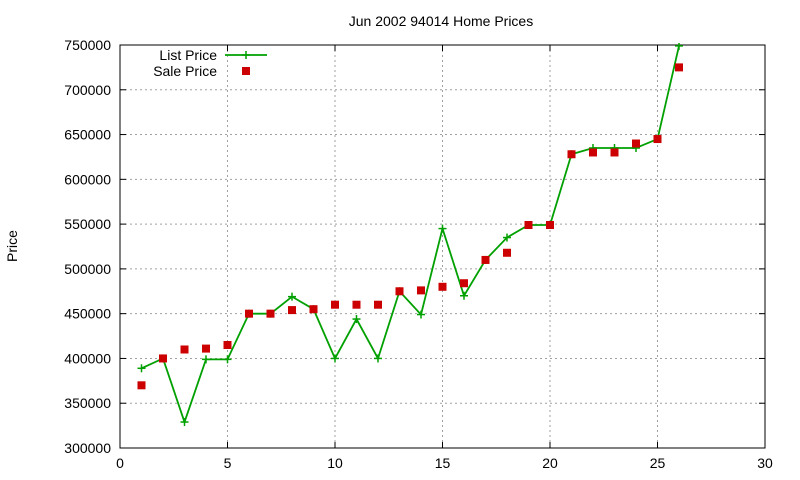 Image resolution: width=800 pixels, height=480 pixels. I want to click on y-tick-label: 400000, so click(87, 358).